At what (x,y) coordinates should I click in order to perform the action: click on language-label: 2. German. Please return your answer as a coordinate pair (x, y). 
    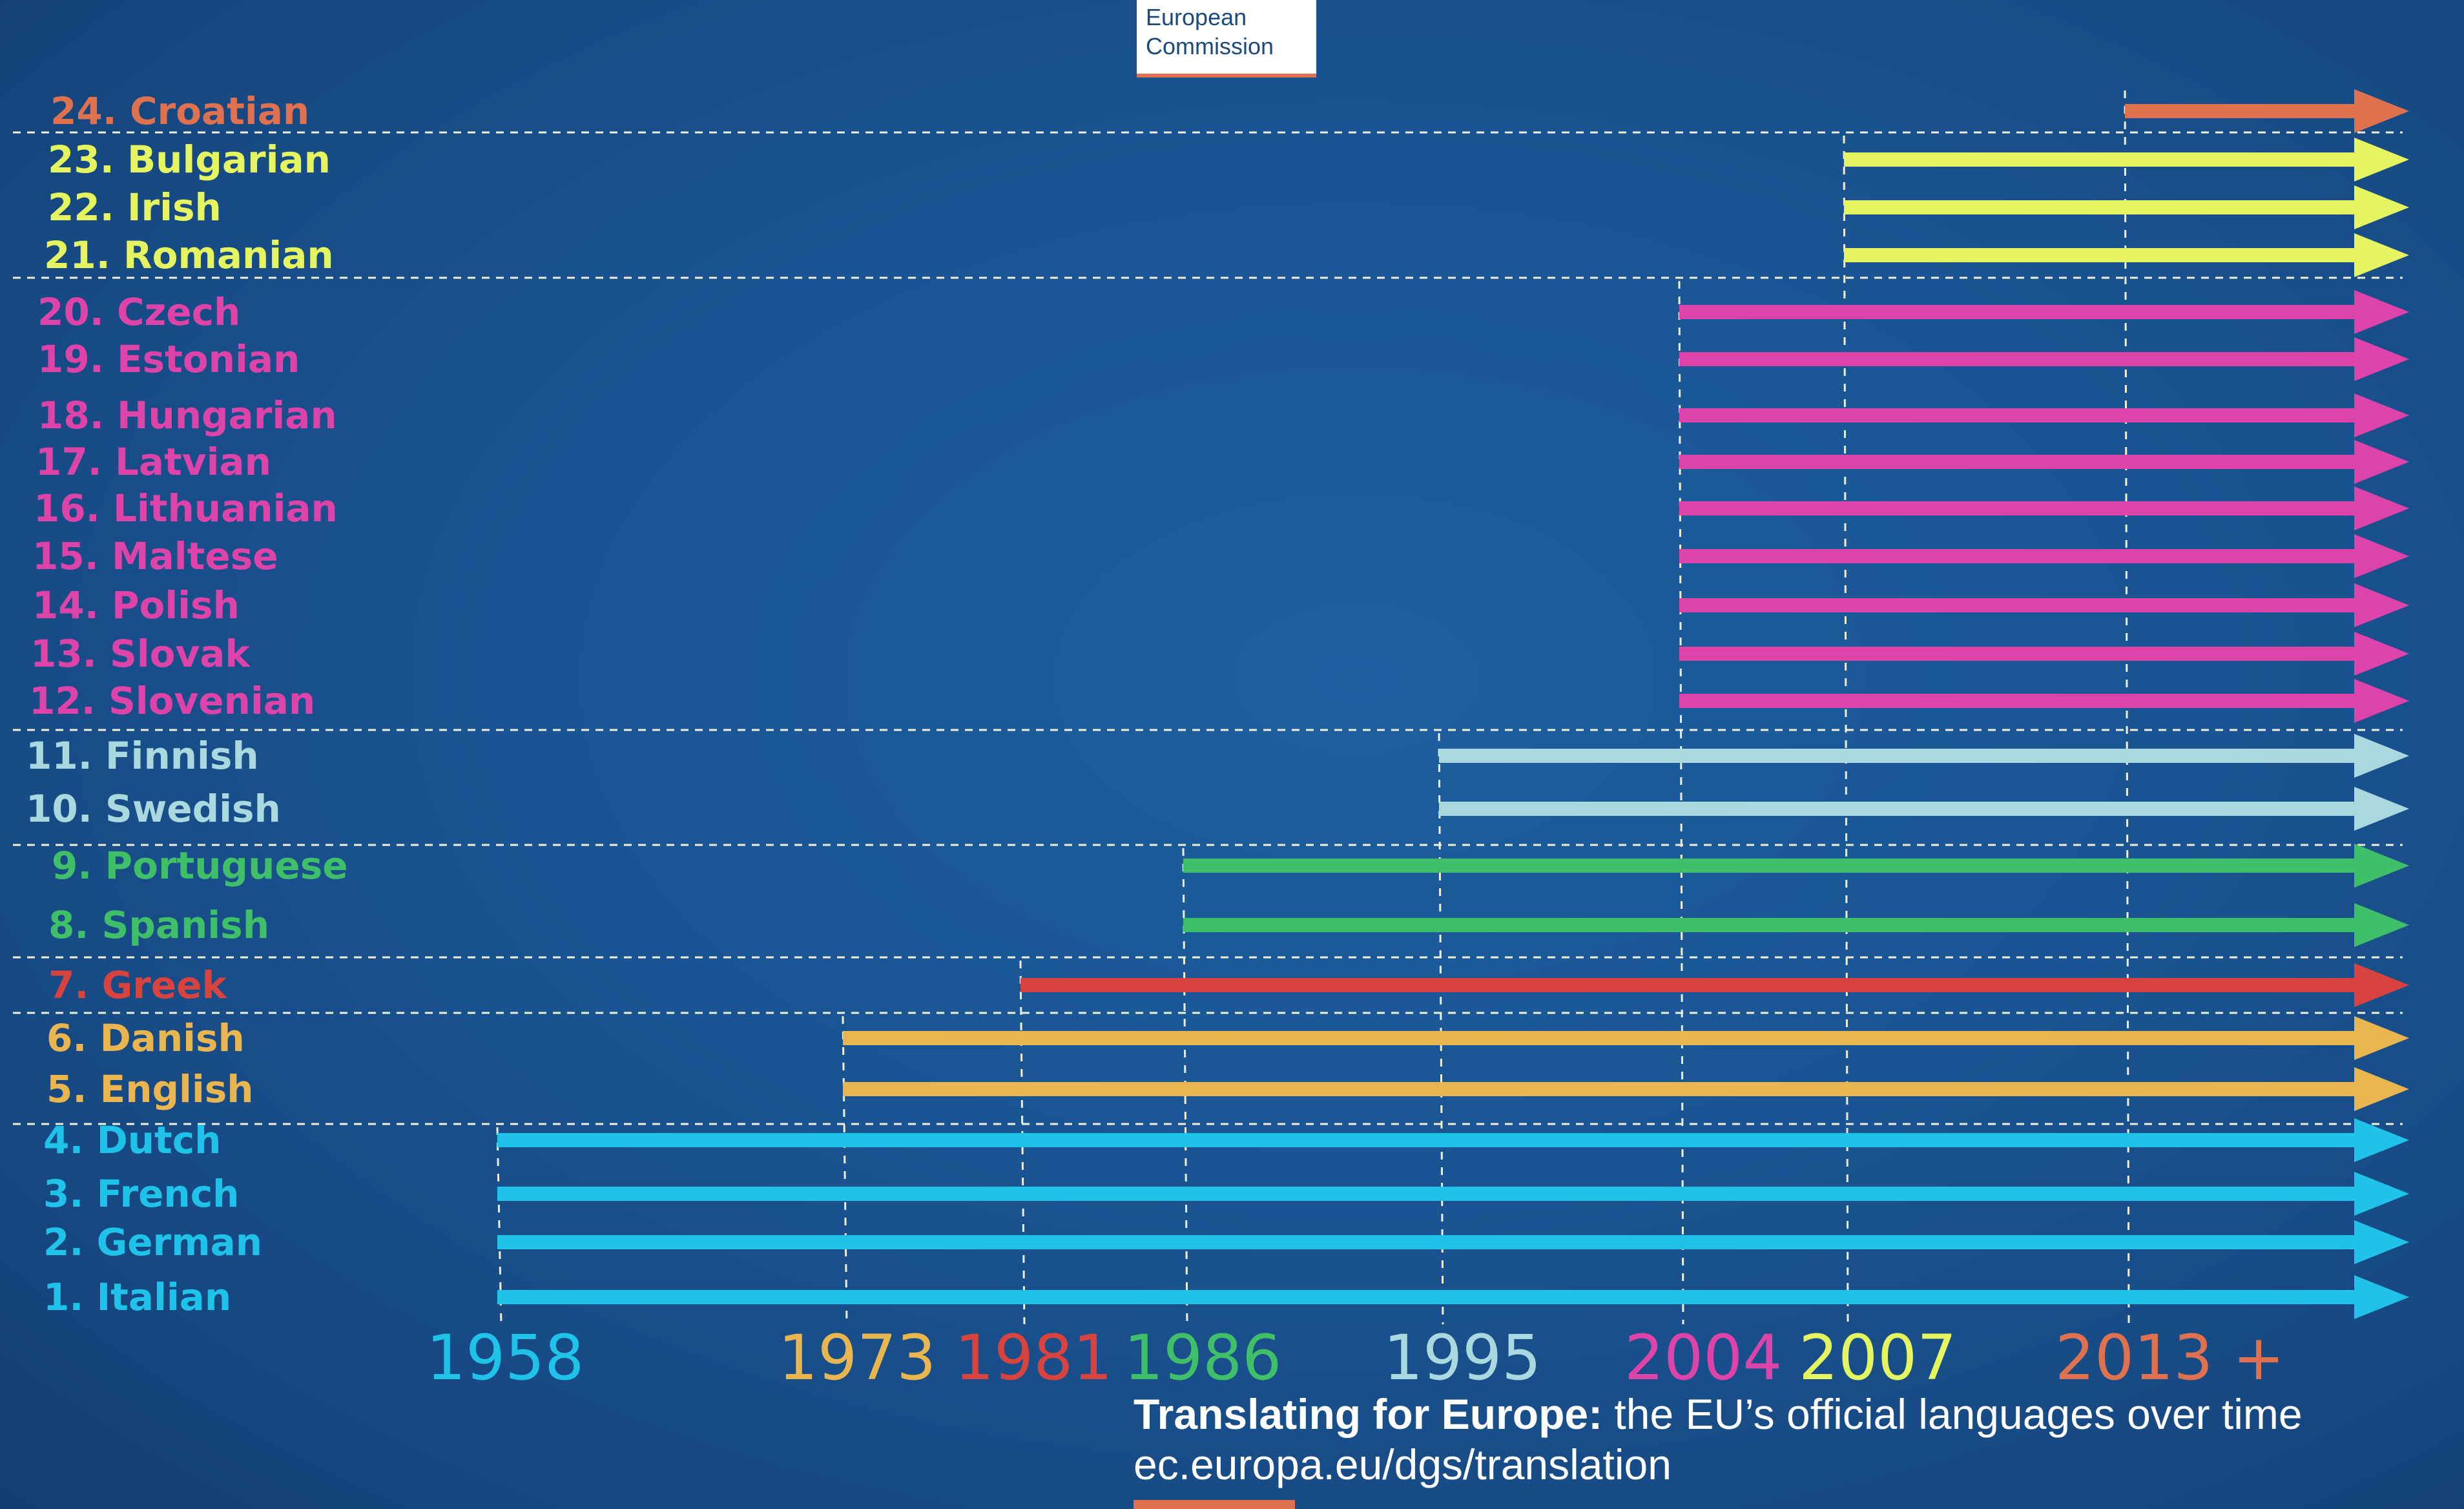
    Looking at the image, I should click on (152, 1242).